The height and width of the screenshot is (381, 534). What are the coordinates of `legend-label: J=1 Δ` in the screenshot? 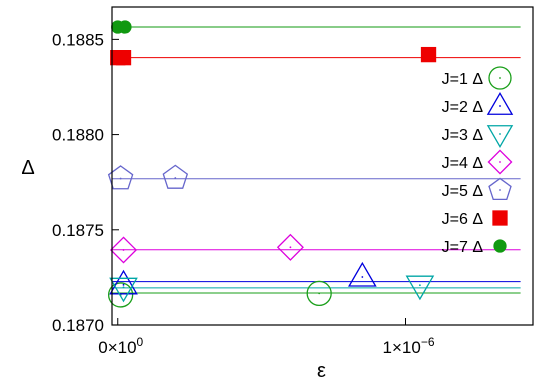 It's located at (463, 79).